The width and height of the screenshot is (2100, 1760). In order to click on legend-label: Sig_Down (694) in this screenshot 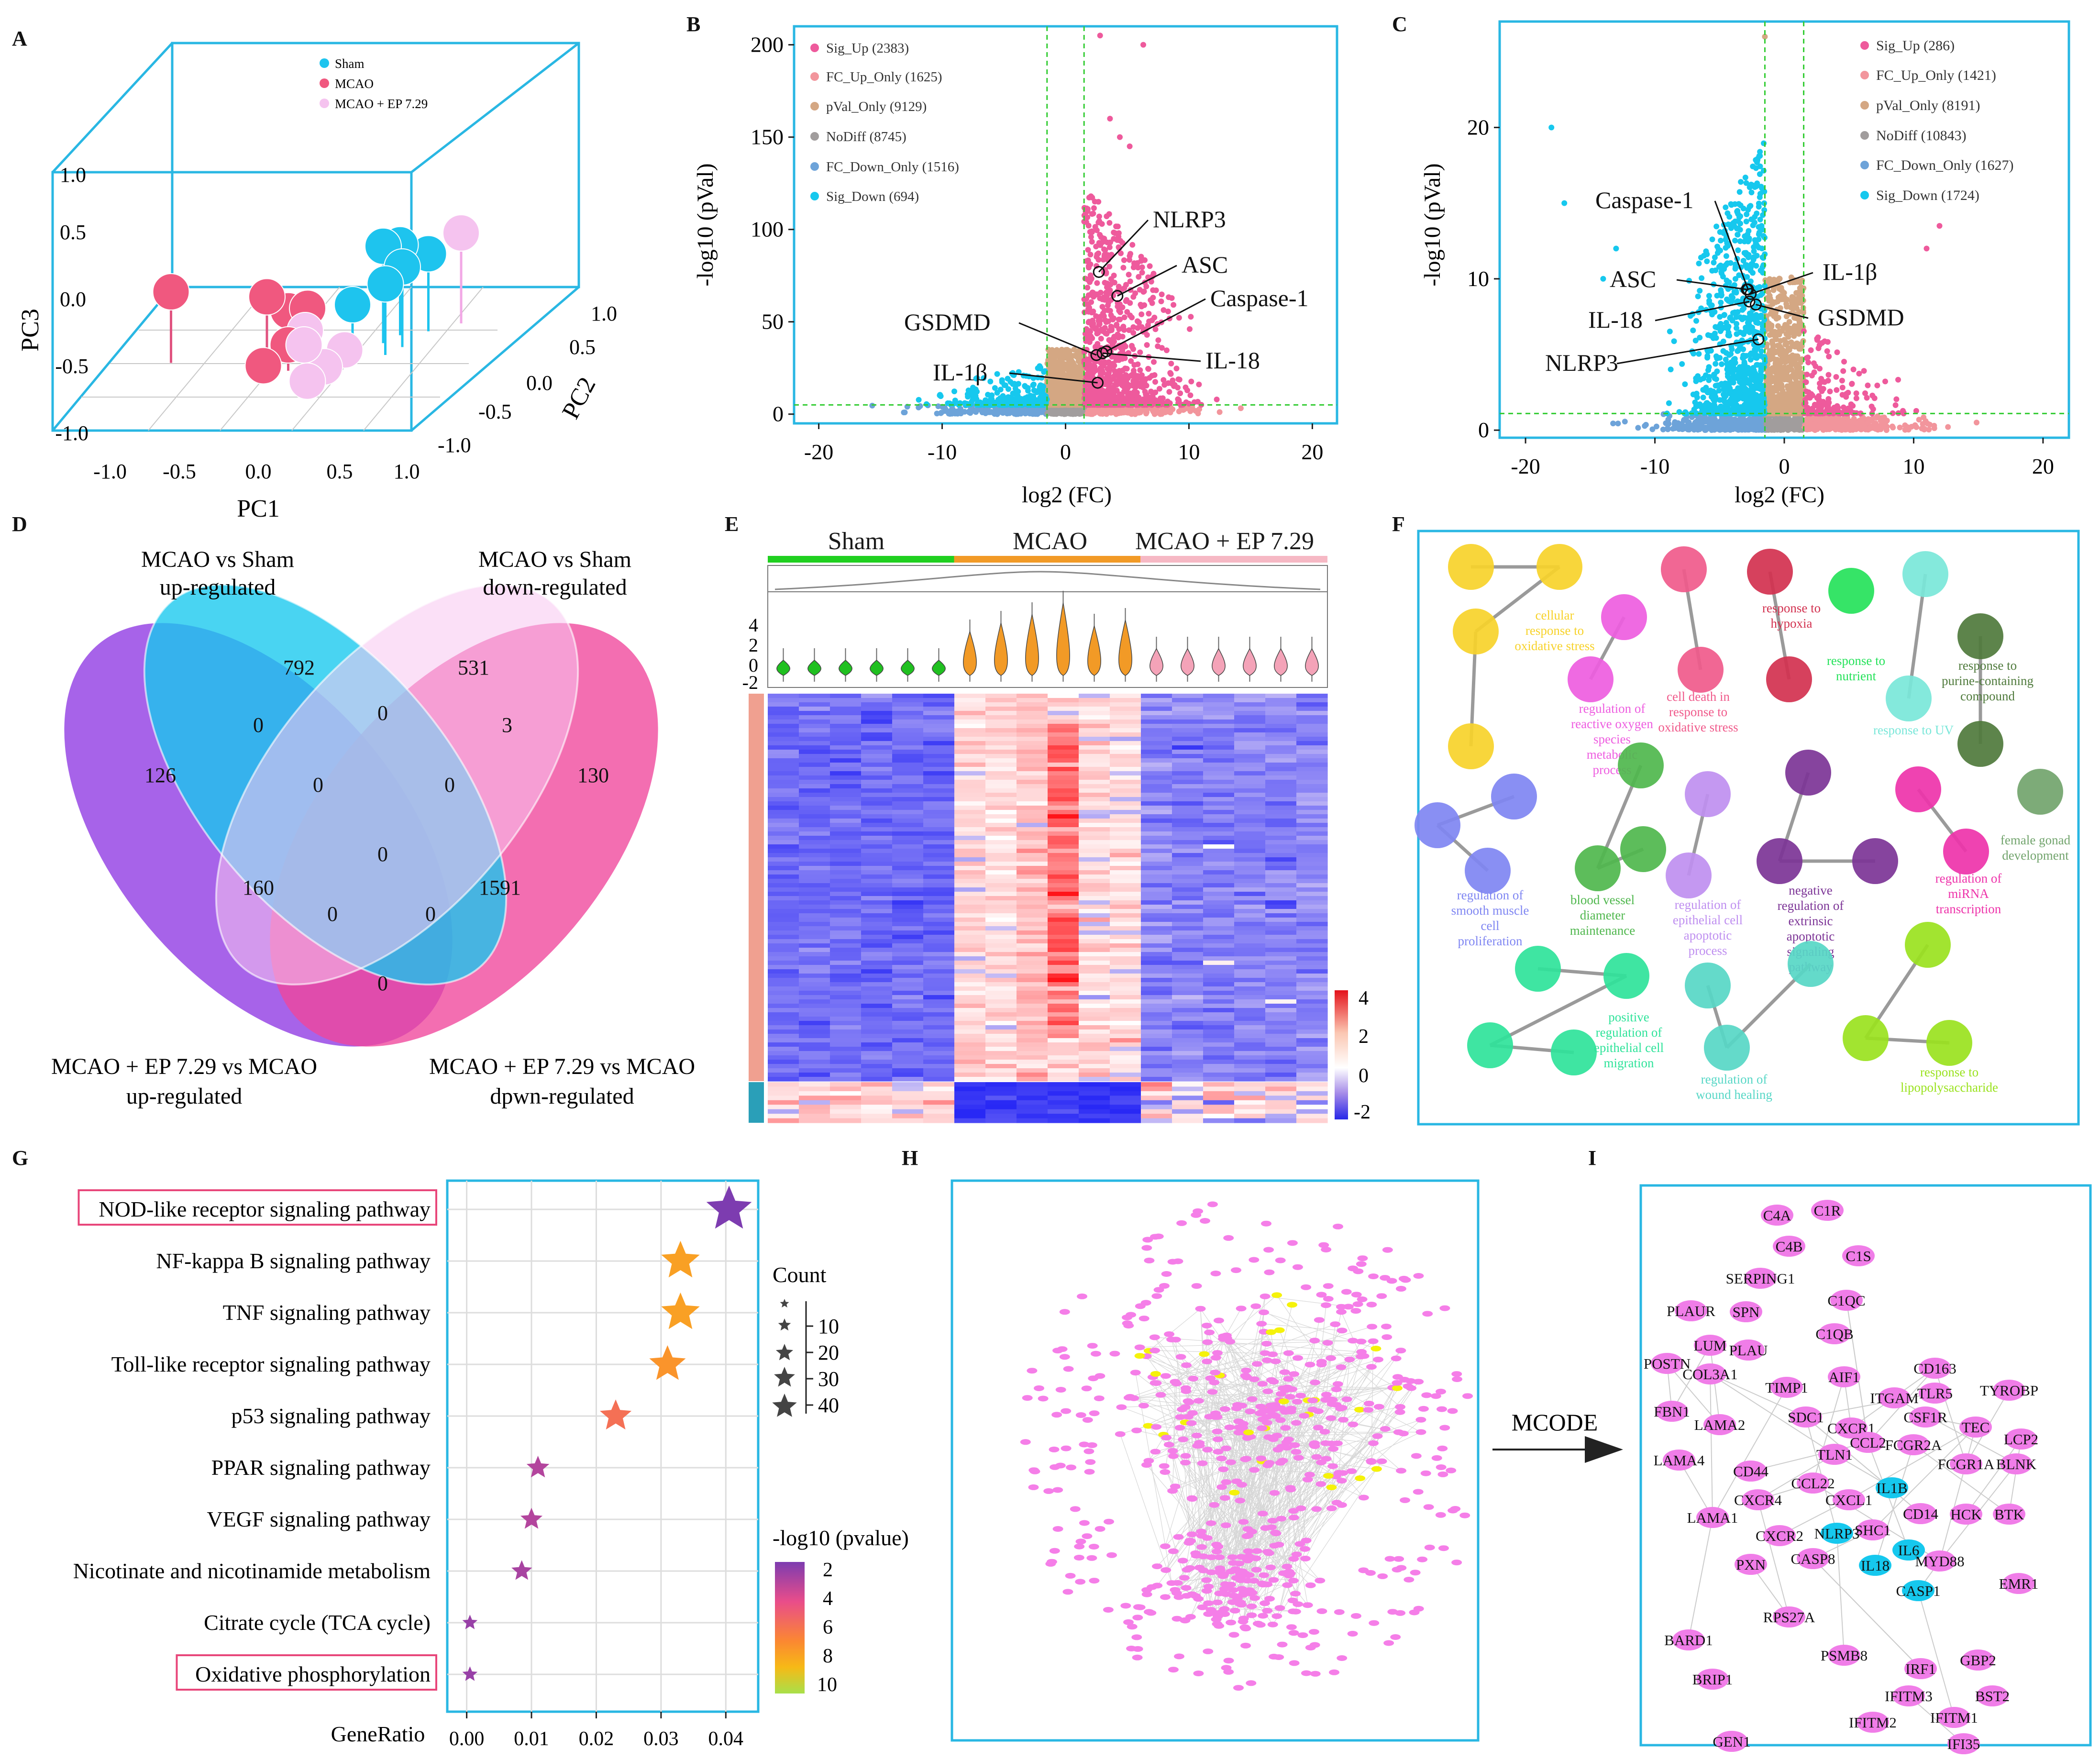, I will do `click(873, 196)`.